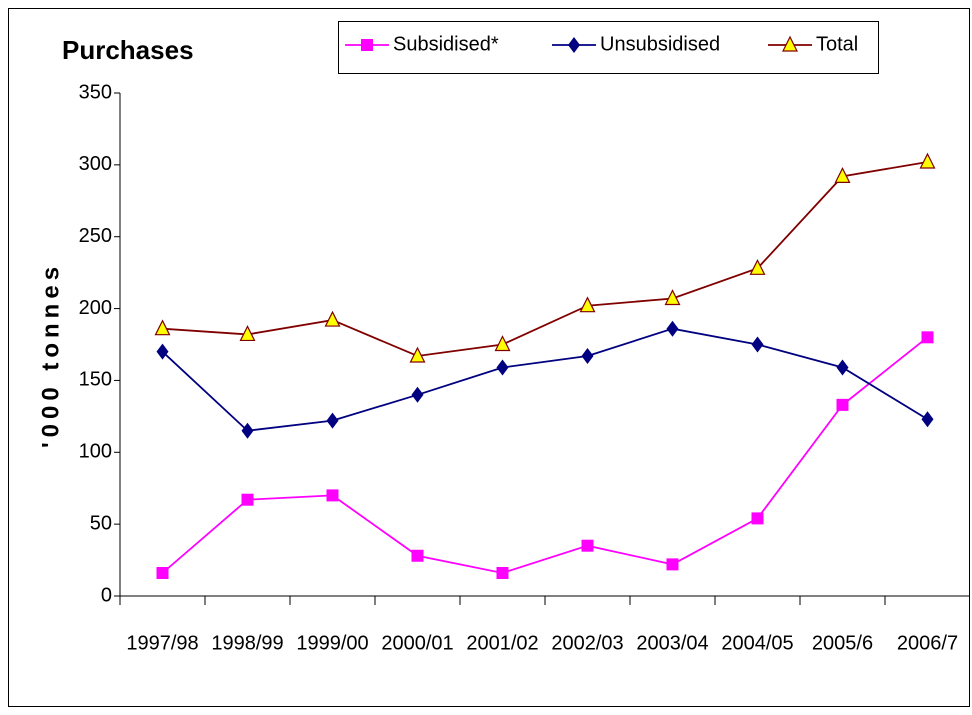  I want to click on series-line, so click(544, 379).